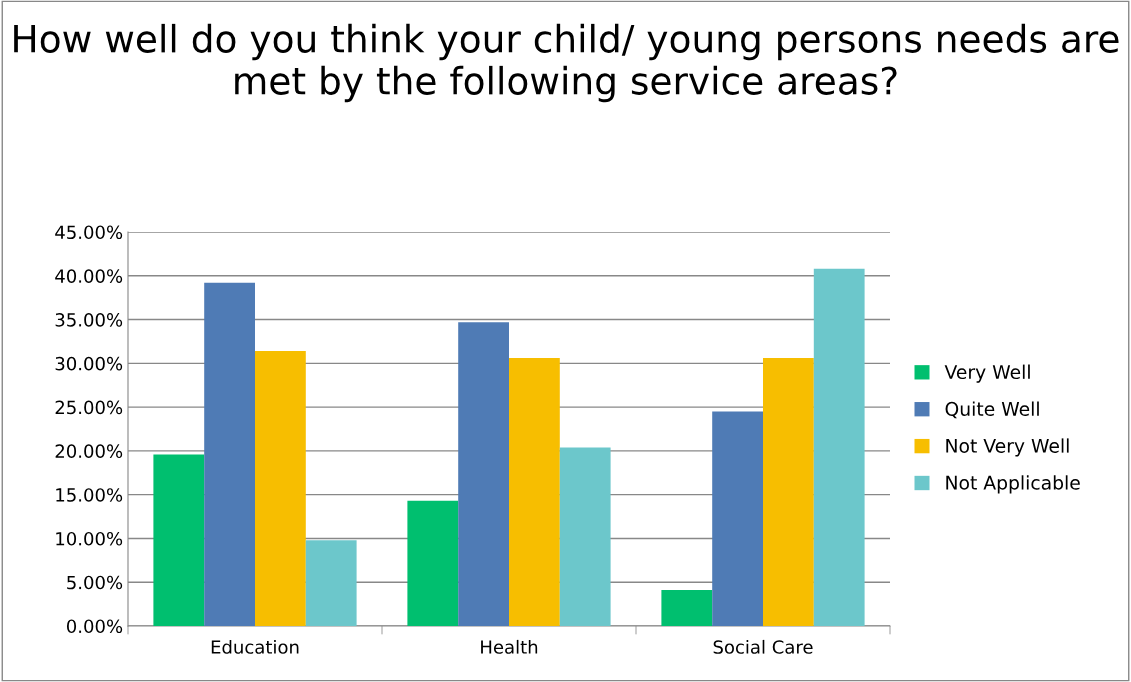 This screenshot has width=1131, height=682. What do you see at coordinates (89, 451) in the screenshot?
I see `y-tick-label: 20.00%` at bounding box center [89, 451].